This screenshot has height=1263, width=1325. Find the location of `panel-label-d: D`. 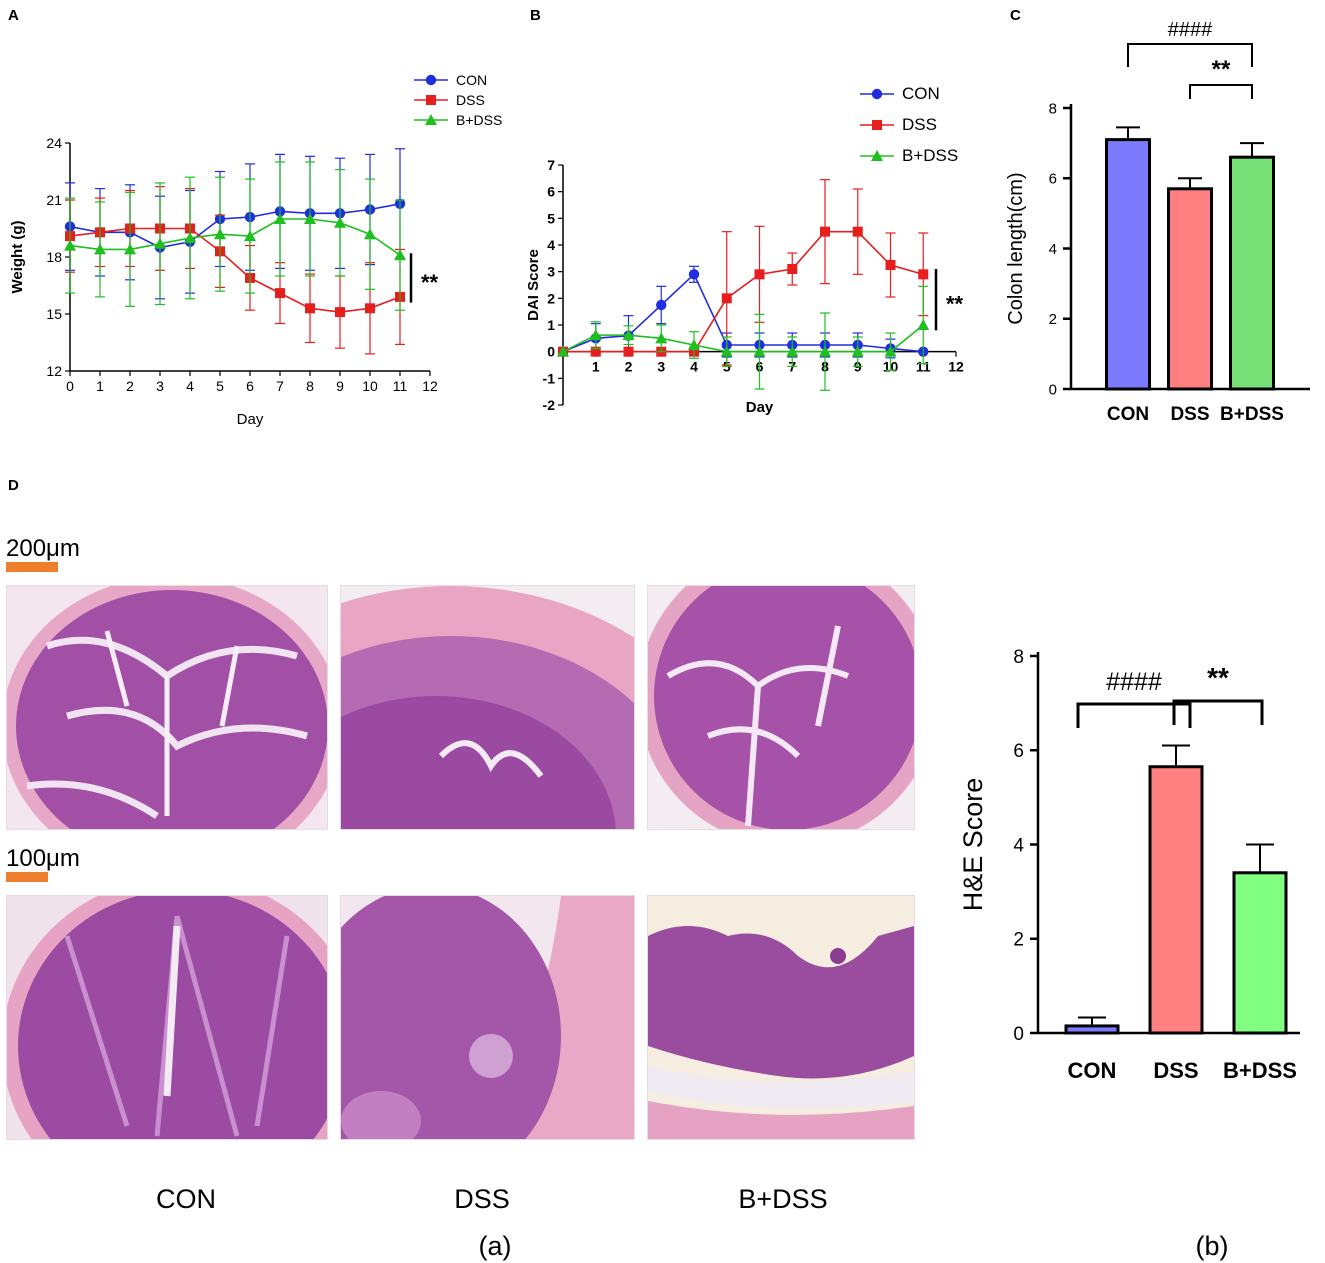

panel-label-d: D is located at coordinates (13, 485).